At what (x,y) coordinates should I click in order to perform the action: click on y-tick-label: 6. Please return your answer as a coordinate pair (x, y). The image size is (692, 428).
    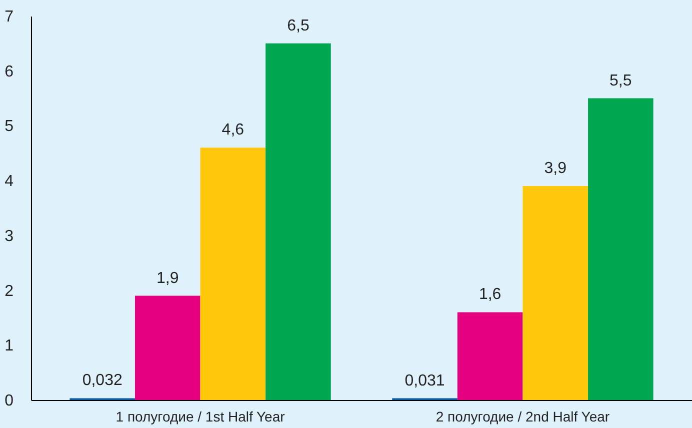
    Looking at the image, I should click on (9, 71).